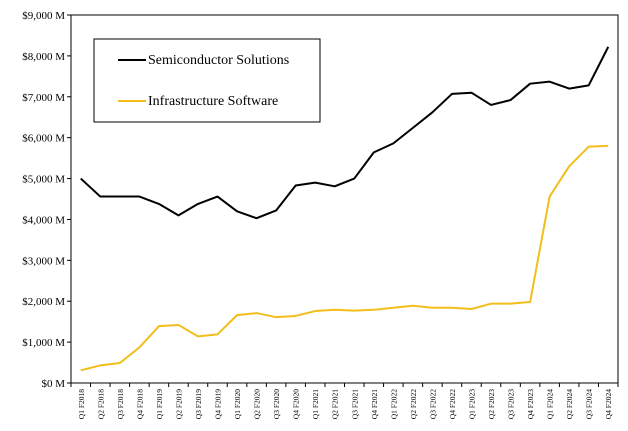 This screenshot has height=431, width=628. I want to click on legend-label-infrastructure: Infrastructure Software, so click(213, 101).